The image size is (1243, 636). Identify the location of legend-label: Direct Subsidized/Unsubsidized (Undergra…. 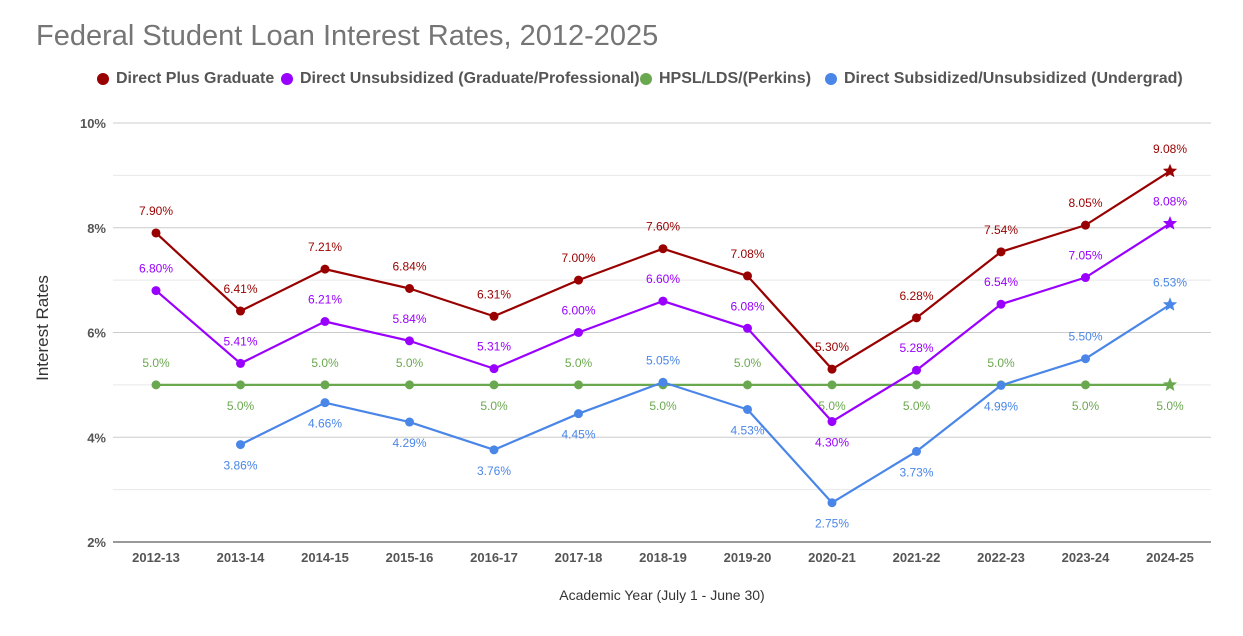
(1013, 78).